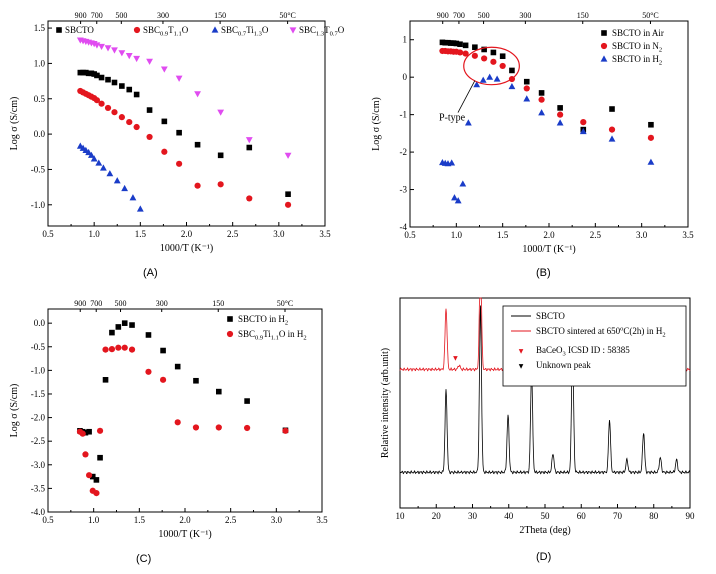 This screenshot has width=716, height=574. I want to click on x-tick-label: 3.0, so click(279, 234).